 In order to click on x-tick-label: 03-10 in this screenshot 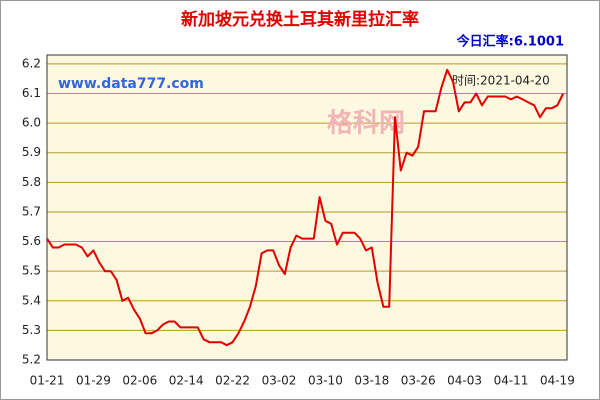, I will do `click(325, 381)`.